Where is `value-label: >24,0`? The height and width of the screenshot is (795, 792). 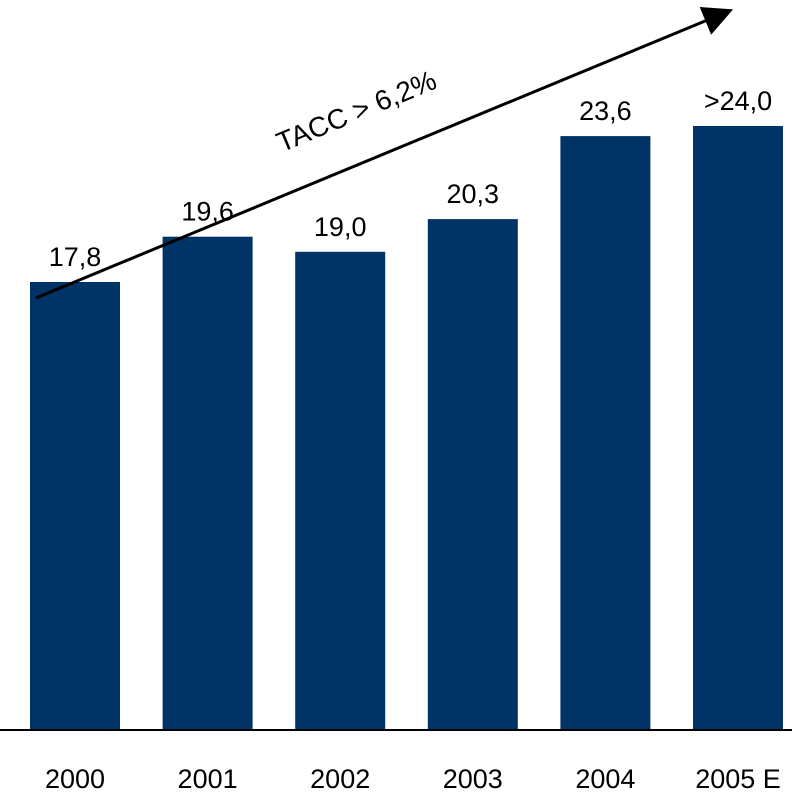 value-label: >24,0 is located at coordinates (738, 101).